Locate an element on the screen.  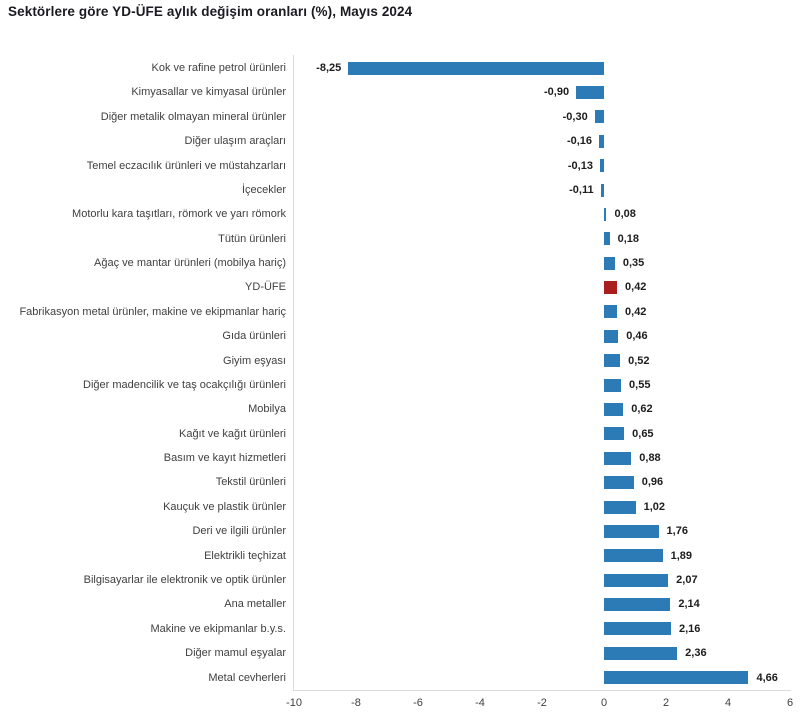
category-label: Diğer ulaşım araçları is located at coordinates (235, 141).